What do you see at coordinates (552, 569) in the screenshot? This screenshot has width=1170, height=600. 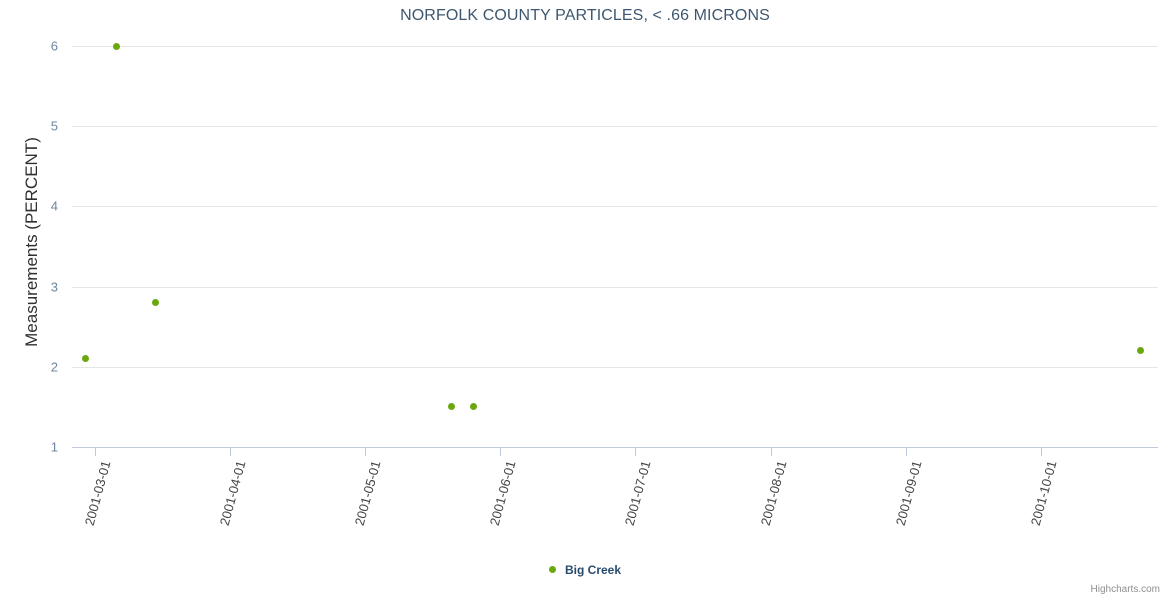 I see `legend-marker-icon` at bounding box center [552, 569].